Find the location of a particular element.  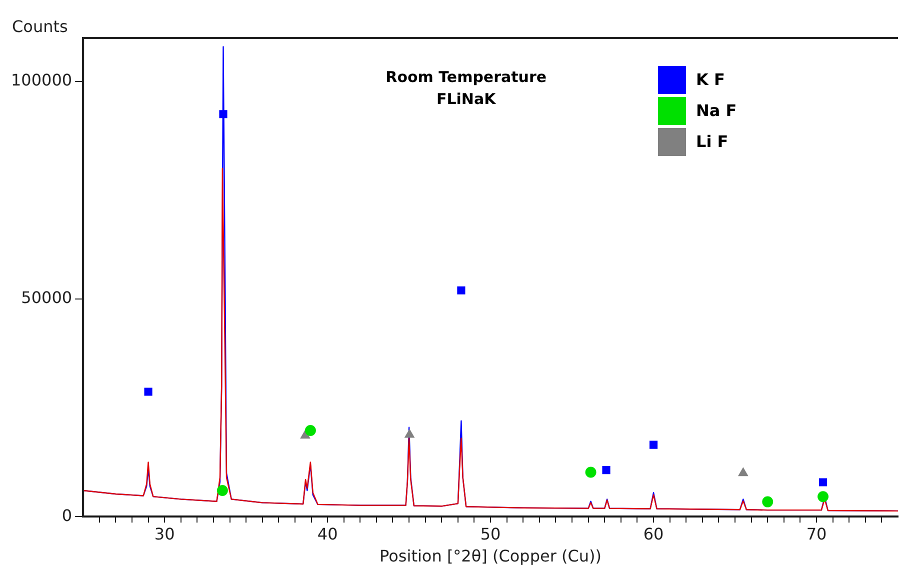

x-tick-label: 40 is located at coordinates (327, 534).